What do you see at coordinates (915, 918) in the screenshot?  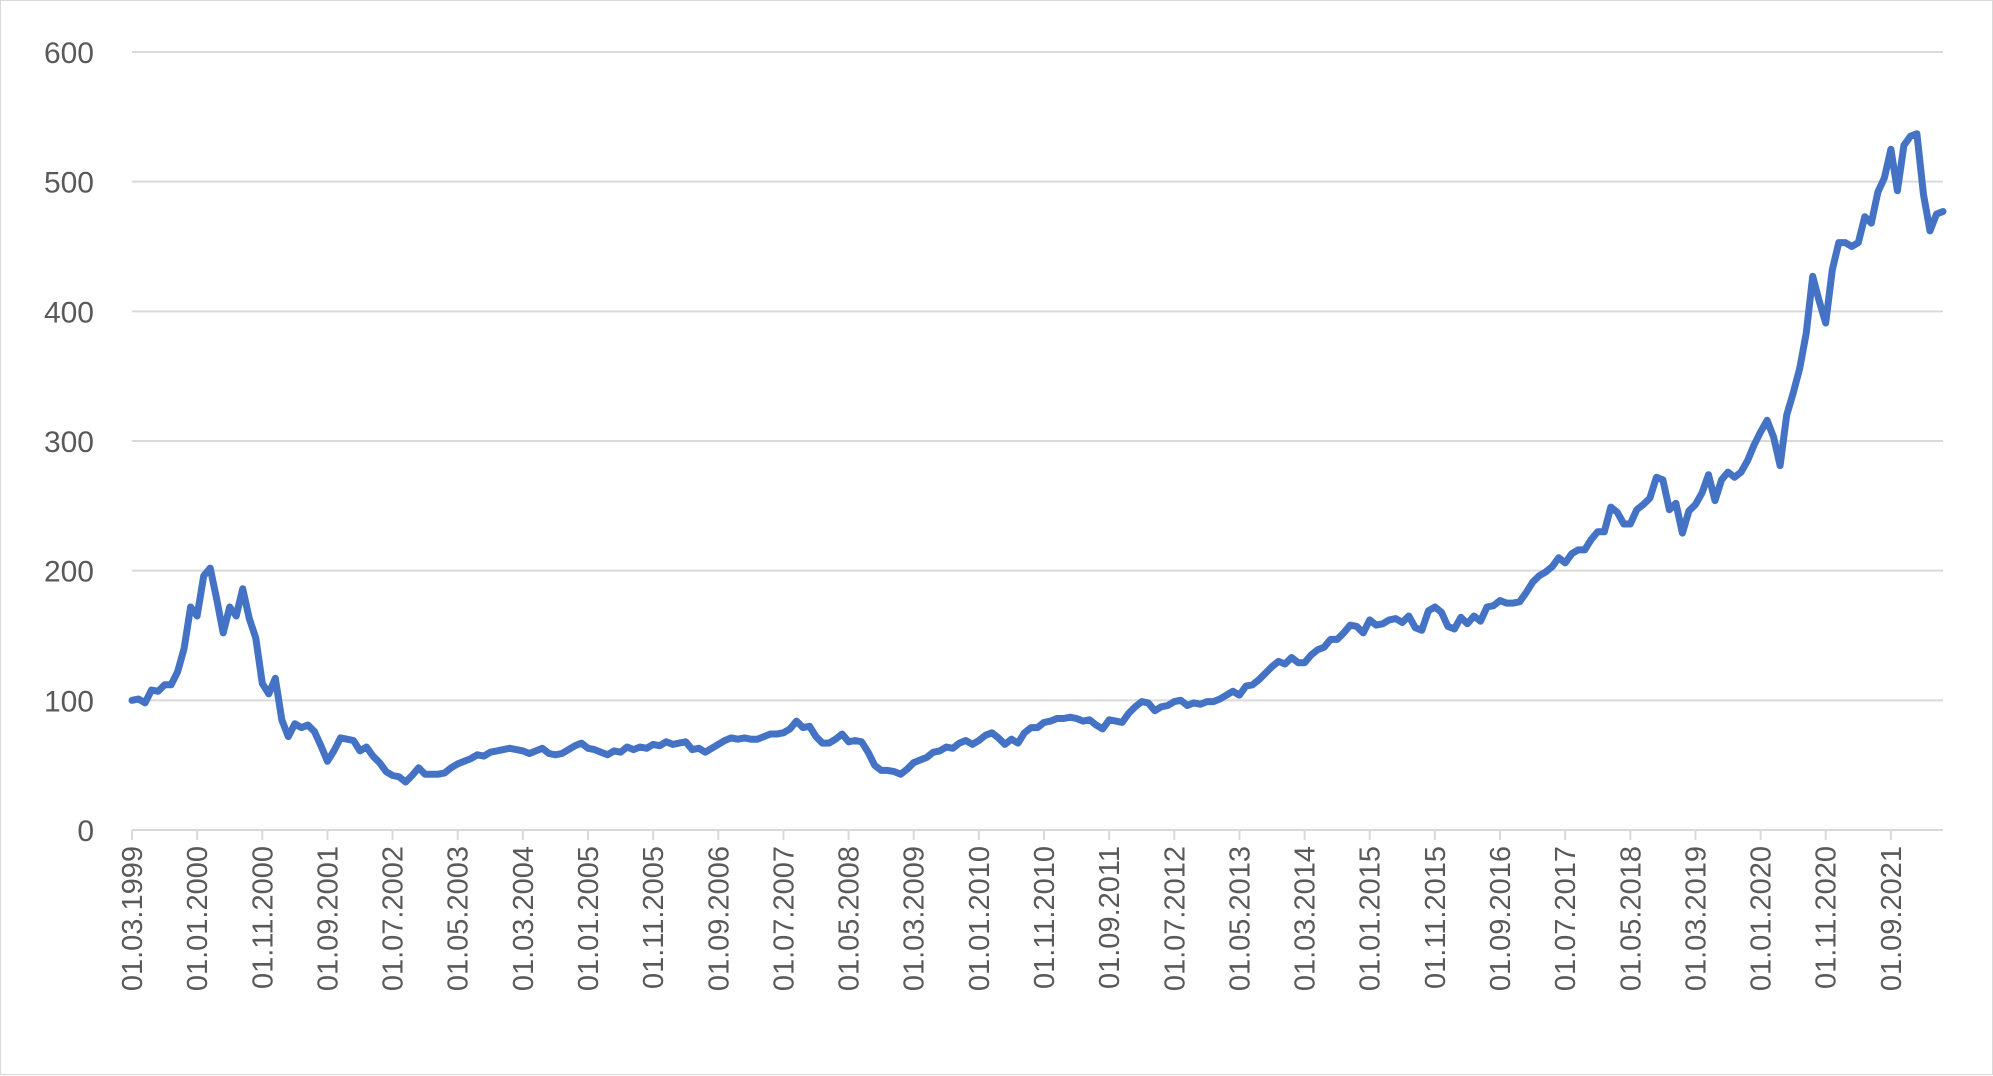 I see `x-tick-label: 01.03.2009` at bounding box center [915, 918].